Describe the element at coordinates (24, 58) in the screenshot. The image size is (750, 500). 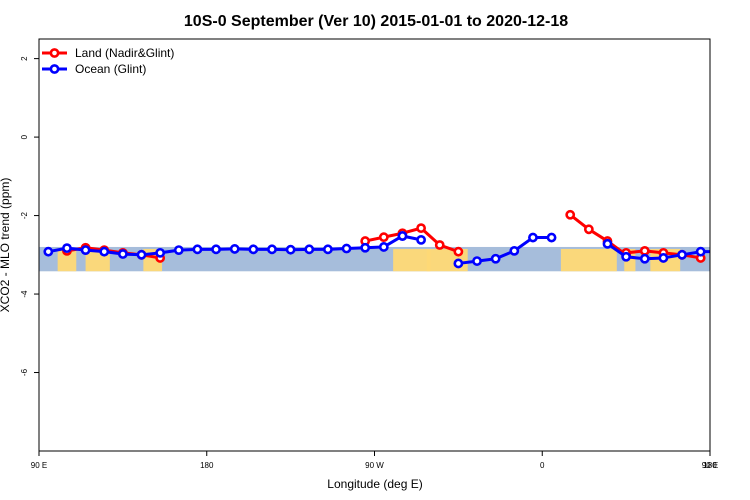
I see `y-tick-label: 2` at that location.